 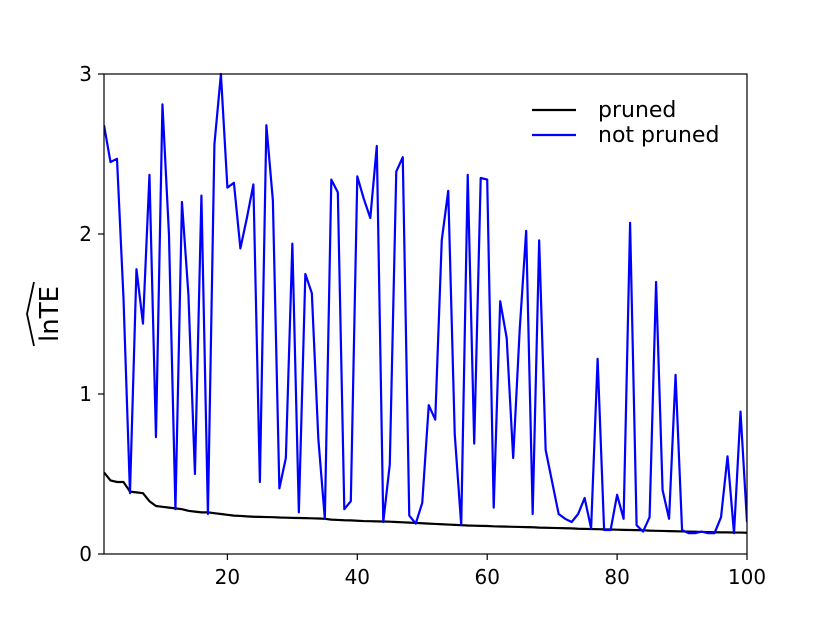 What do you see at coordinates (637, 110) in the screenshot?
I see `legend-label-pruned: pruned` at bounding box center [637, 110].